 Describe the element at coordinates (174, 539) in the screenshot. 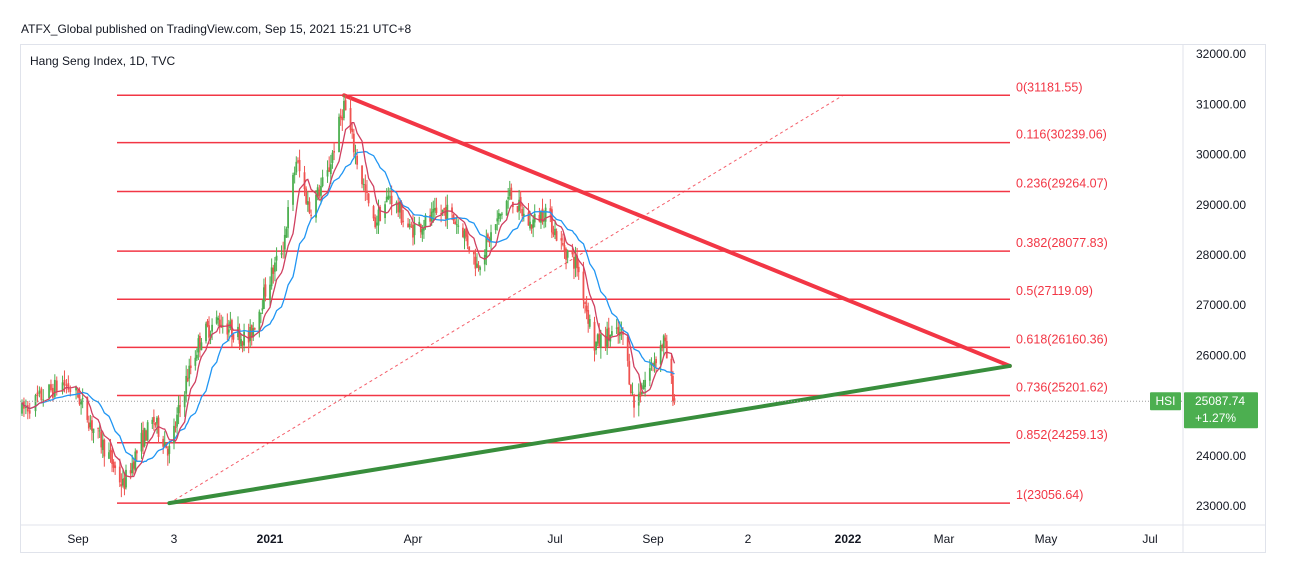

I see `time-tick-label: 3` at that location.